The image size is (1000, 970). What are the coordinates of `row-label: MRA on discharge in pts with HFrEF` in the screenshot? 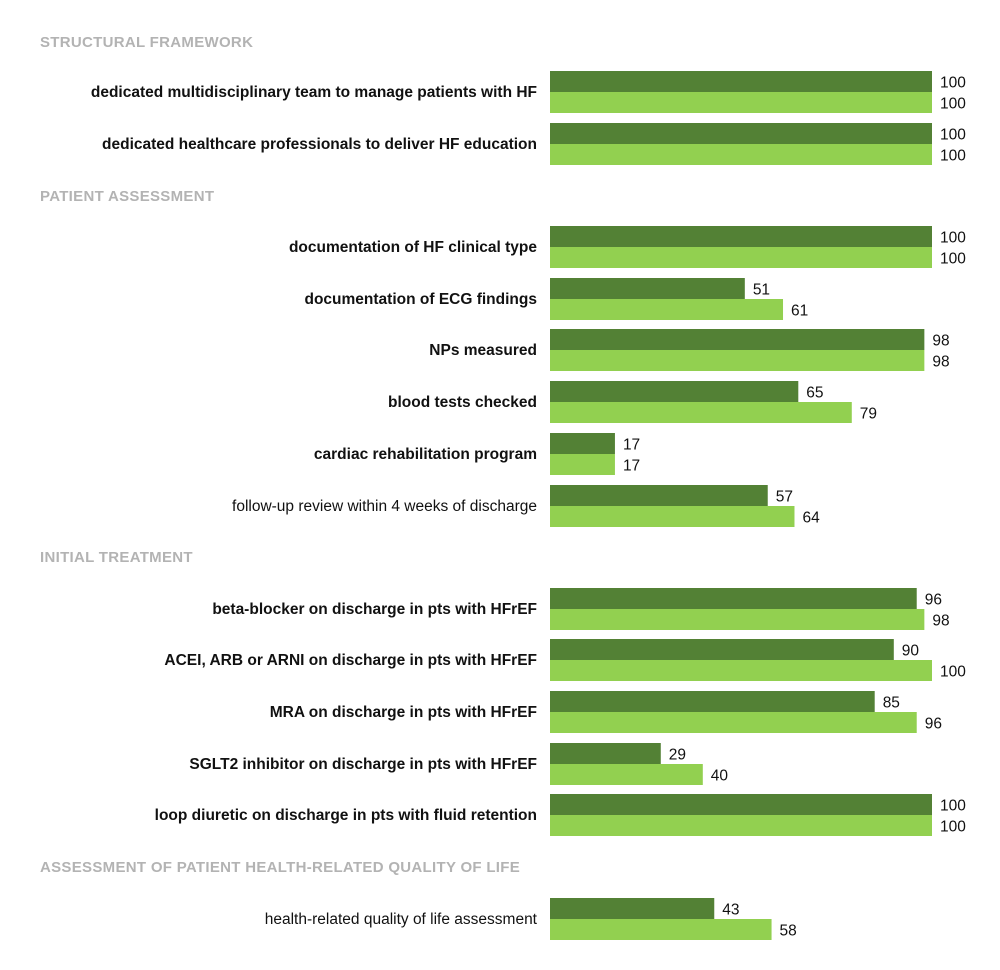 It's located at (403, 712).